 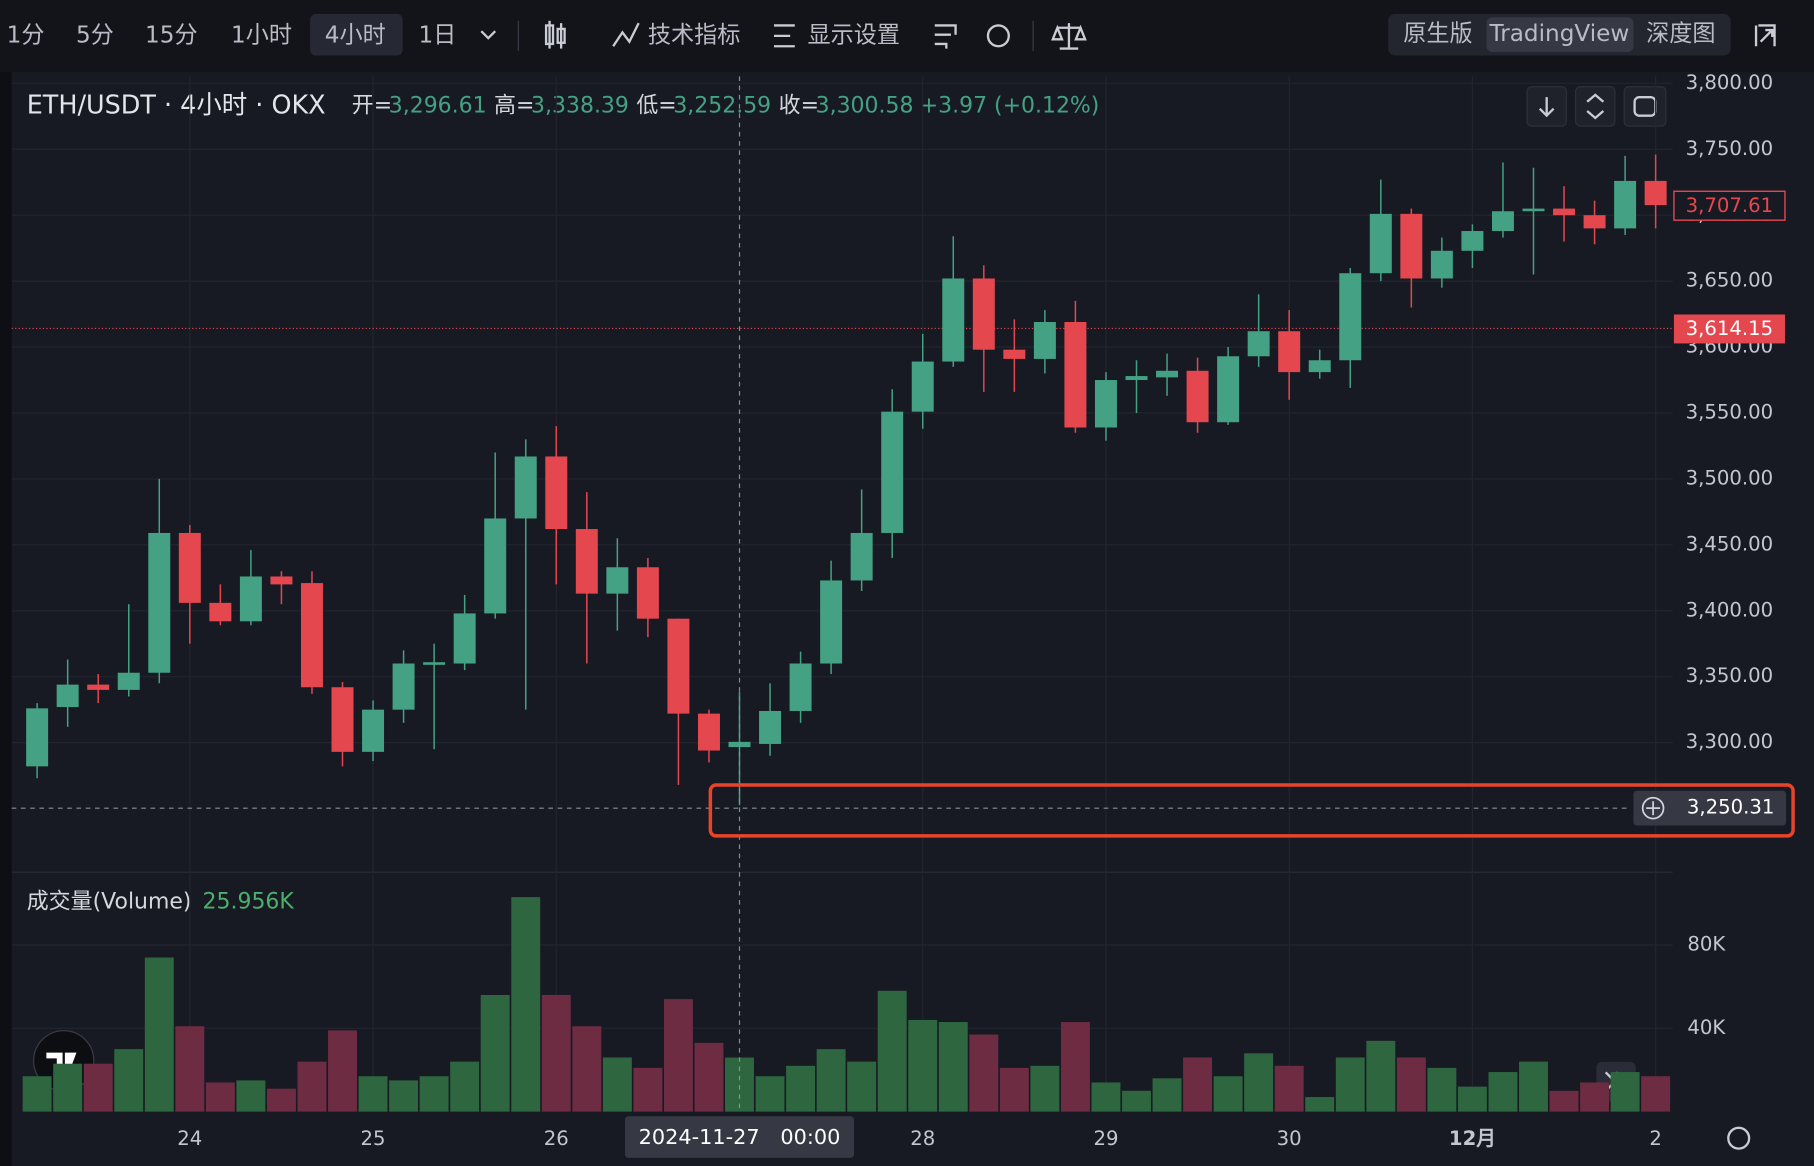 What do you see at coordinates (1559, 34) in the screenshot?
I see `view-button: TradingView` at bounding box center [1559, 34].